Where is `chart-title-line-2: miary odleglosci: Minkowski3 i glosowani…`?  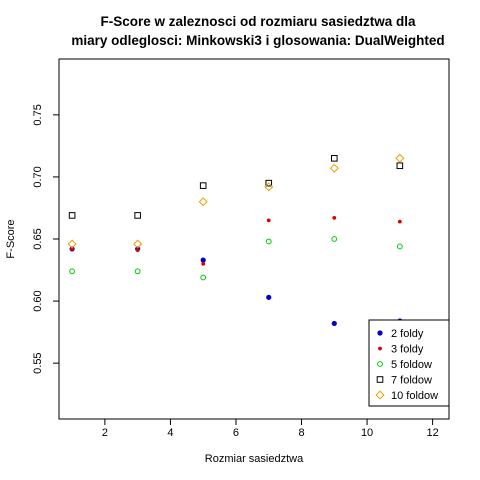 chart-title-line-2: miary odleglosci: Minkowski3 i glosowani… is located at coordinates (257, 40).